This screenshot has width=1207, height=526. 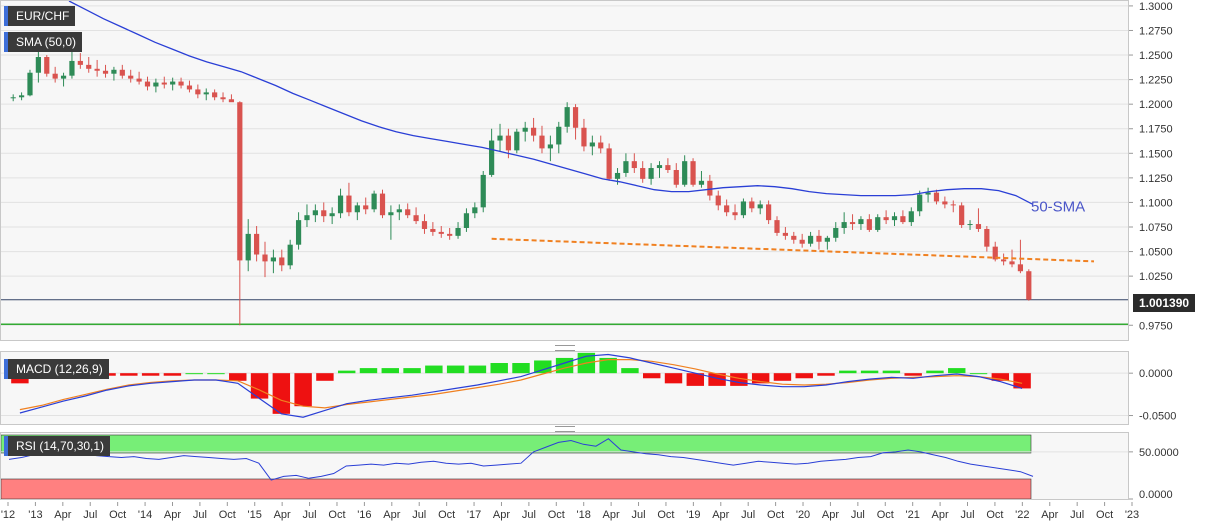 I want to click on rsi-indicator-label: RSI (14,70,30,1), so click(x=57, y=446).